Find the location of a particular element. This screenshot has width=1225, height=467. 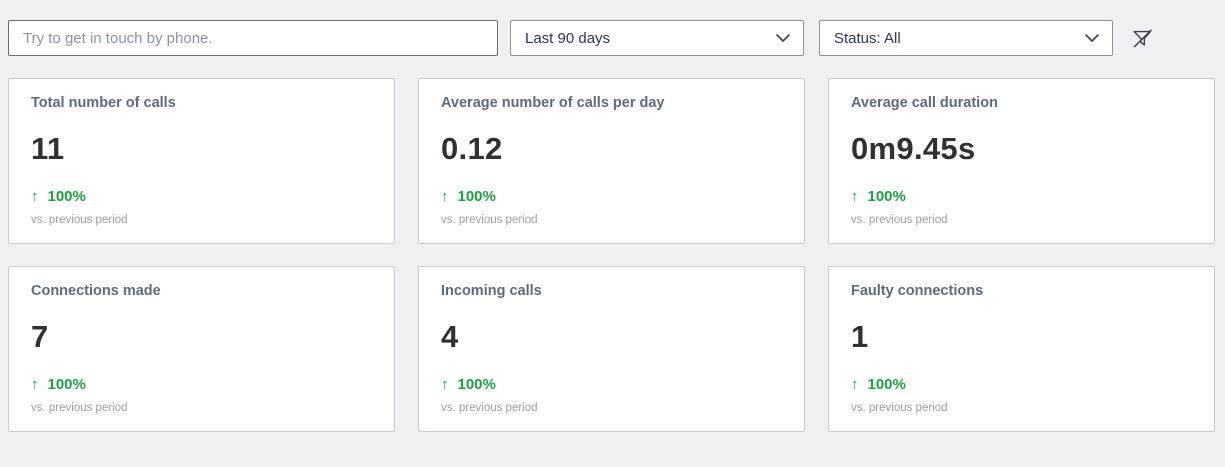

filters-bar: Last 90 days Status: All is located at coordinates (611, 38).